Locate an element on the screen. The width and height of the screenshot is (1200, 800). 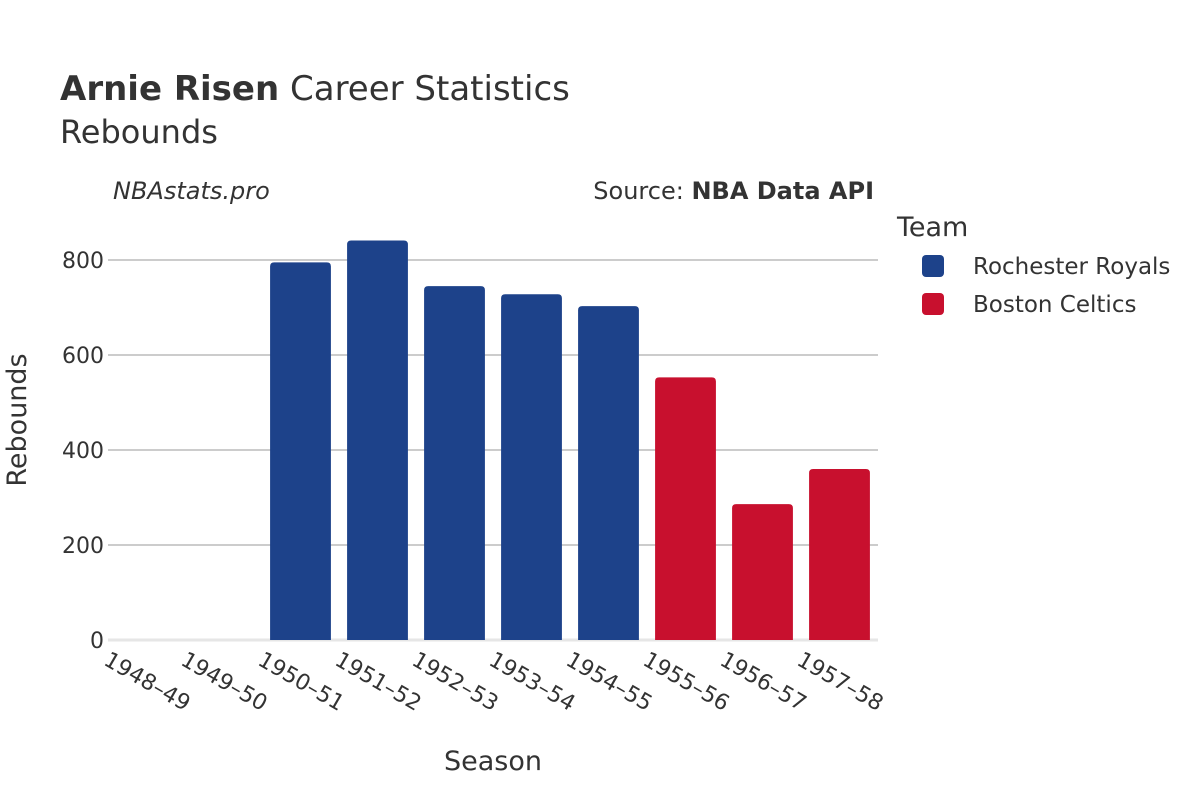
legend-label: Rochester Royals is located at coordinates (1071, 267).